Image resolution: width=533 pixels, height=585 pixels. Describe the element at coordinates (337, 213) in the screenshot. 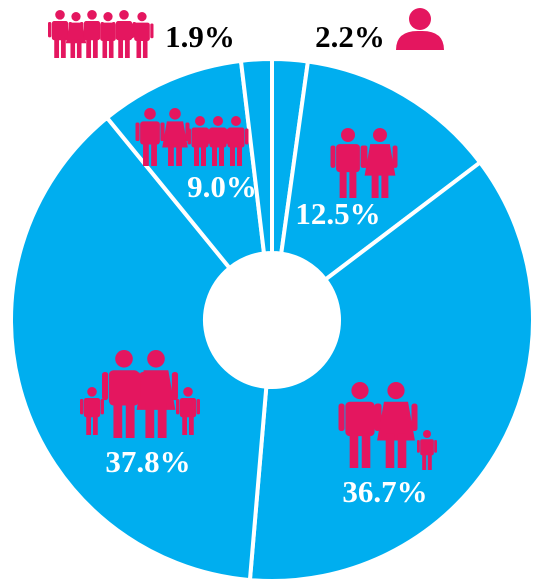

I see `value-label: 12.5%` at that location.